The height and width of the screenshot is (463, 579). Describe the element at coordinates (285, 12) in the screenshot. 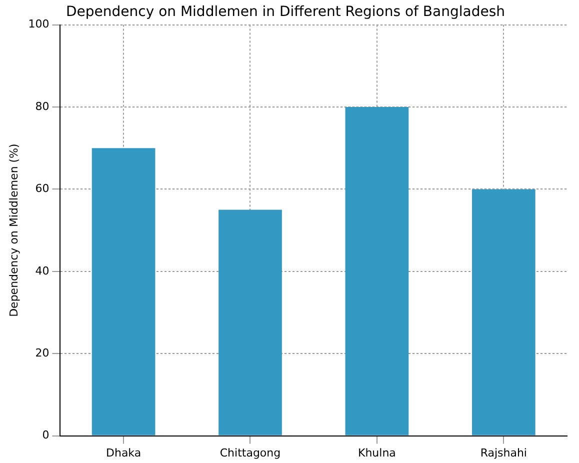

I see `chart-title: Dependency on Middlemen in Different Regions of Bangladesh` at that location.